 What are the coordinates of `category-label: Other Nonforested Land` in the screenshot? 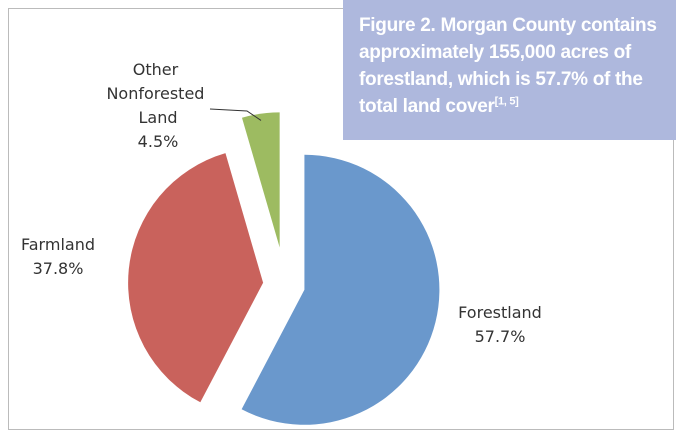 It's located at (157, 93).